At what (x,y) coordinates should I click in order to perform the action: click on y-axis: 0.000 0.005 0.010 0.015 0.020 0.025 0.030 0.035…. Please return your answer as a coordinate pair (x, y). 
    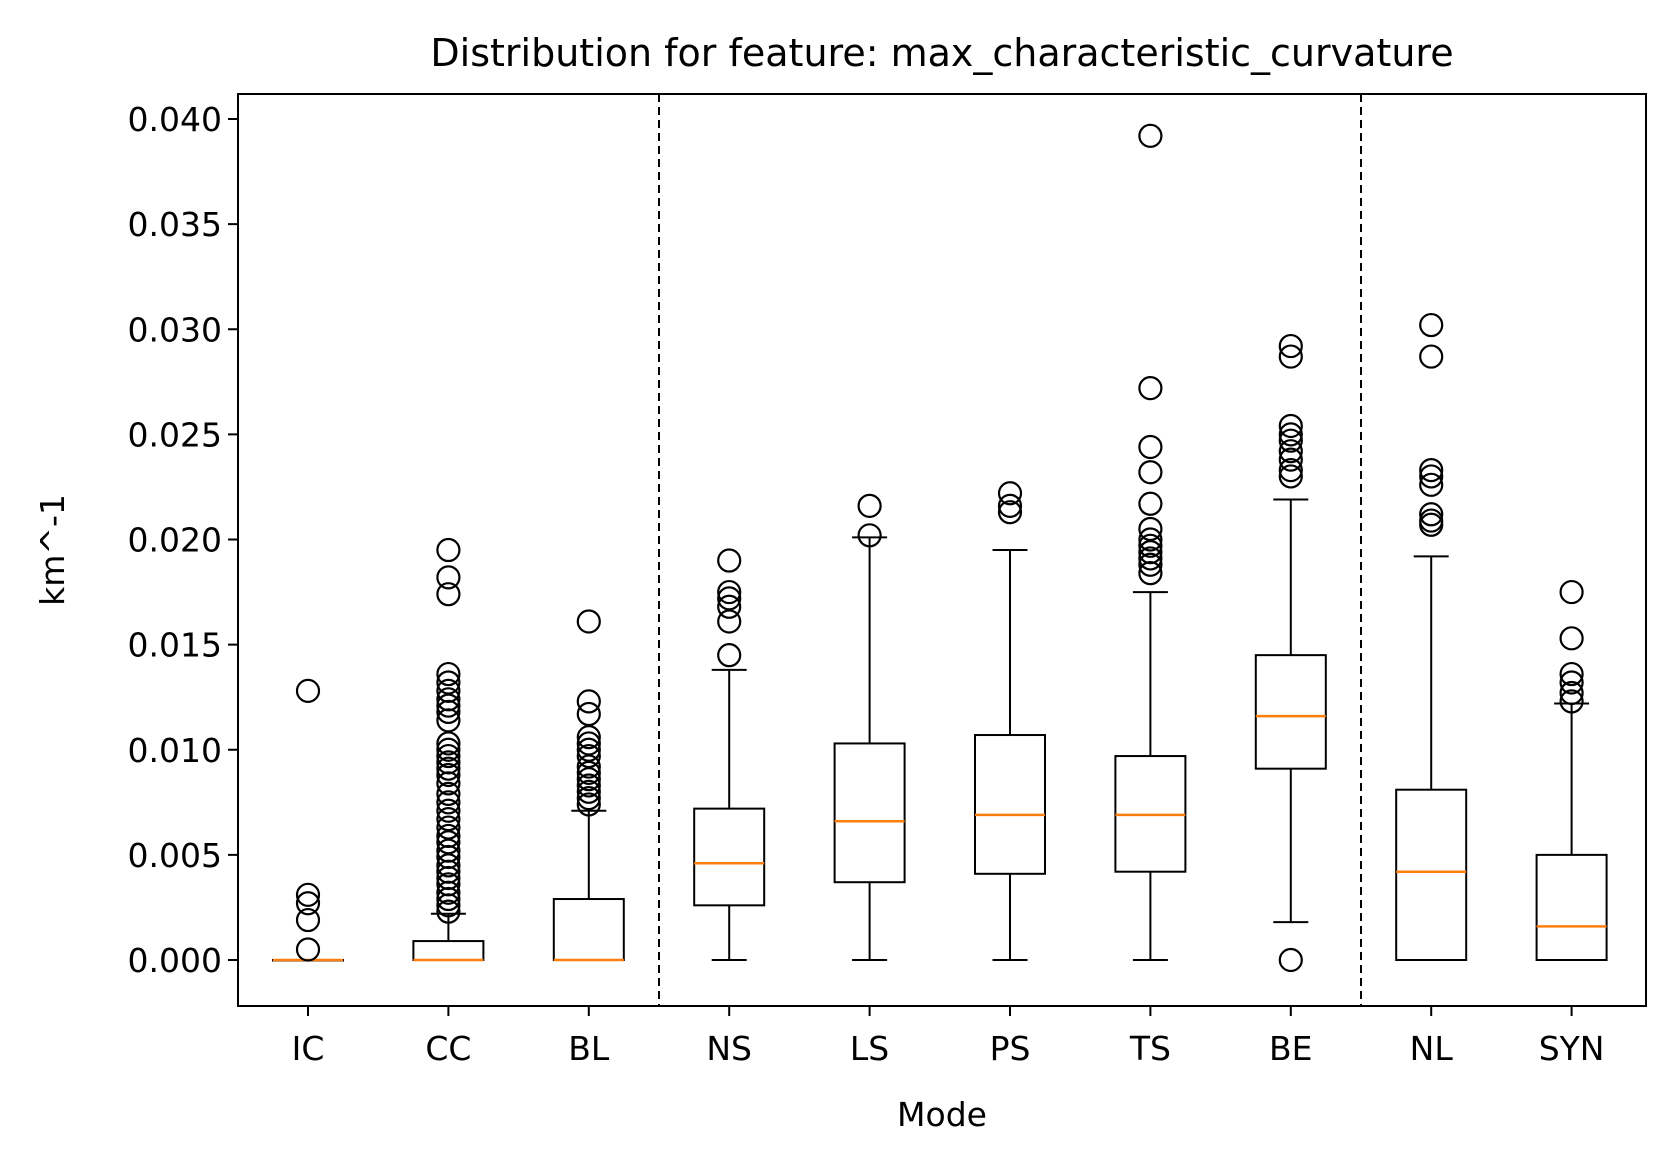
    Looking at the image, I should click on (183, 540).